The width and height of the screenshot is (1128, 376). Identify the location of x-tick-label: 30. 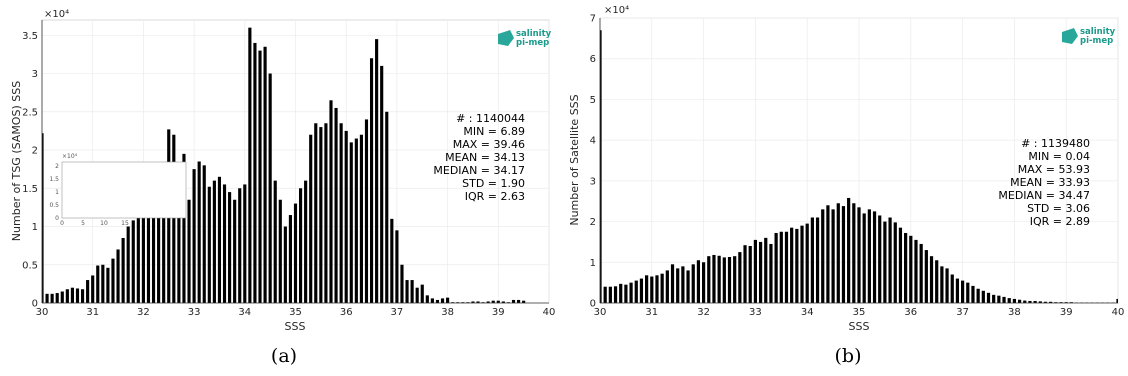
(42, 312).